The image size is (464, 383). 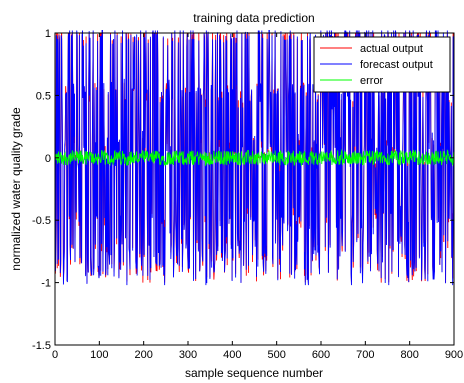 I want to click on legend: actual output forecast output error, so click(x=382, y=64).